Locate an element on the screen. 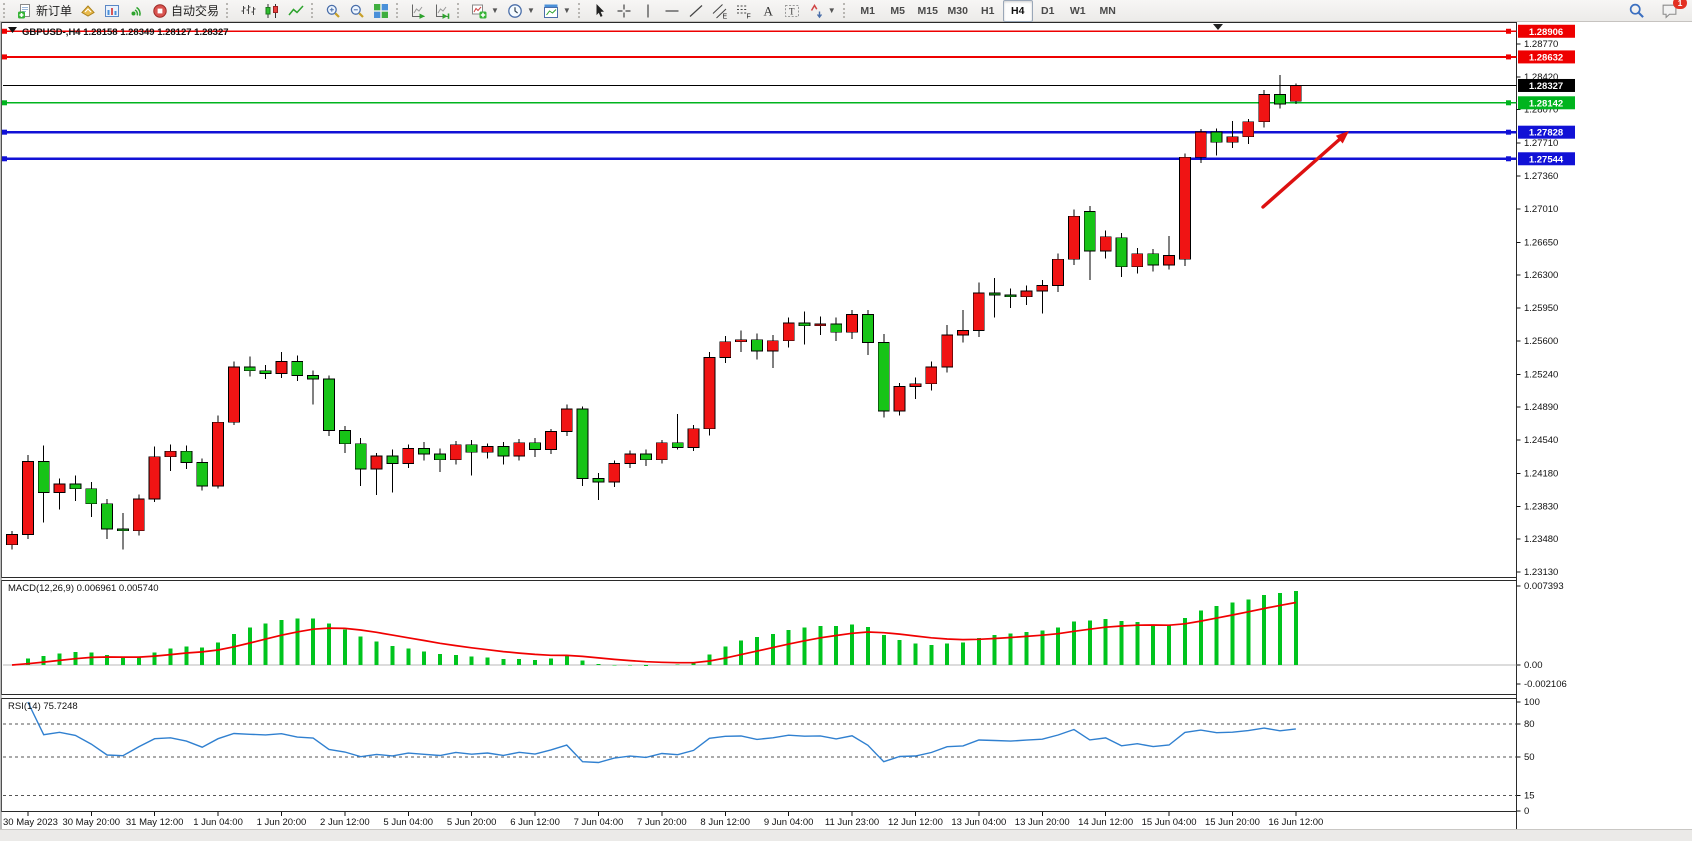 The image size is (1692, 841). tf-m5-button: M5 is located at coordinates (898, 11).